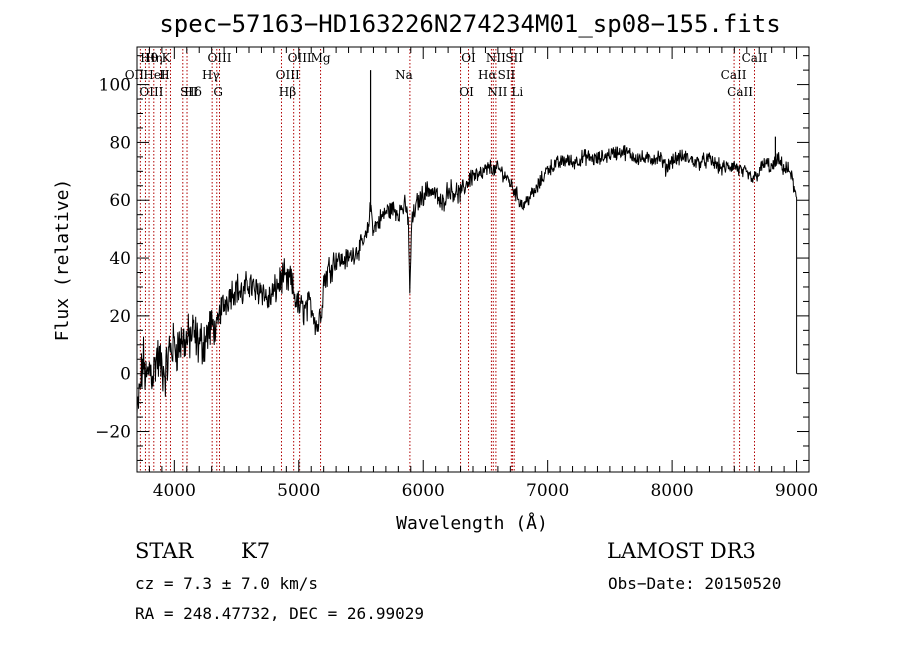 Image resolution: width=900 pixels, height=653 pixels. What do you see at coordinates (298, 491) in the screenshot?
I see `x-tick-label: 5000` at bounding box center [298, 491].